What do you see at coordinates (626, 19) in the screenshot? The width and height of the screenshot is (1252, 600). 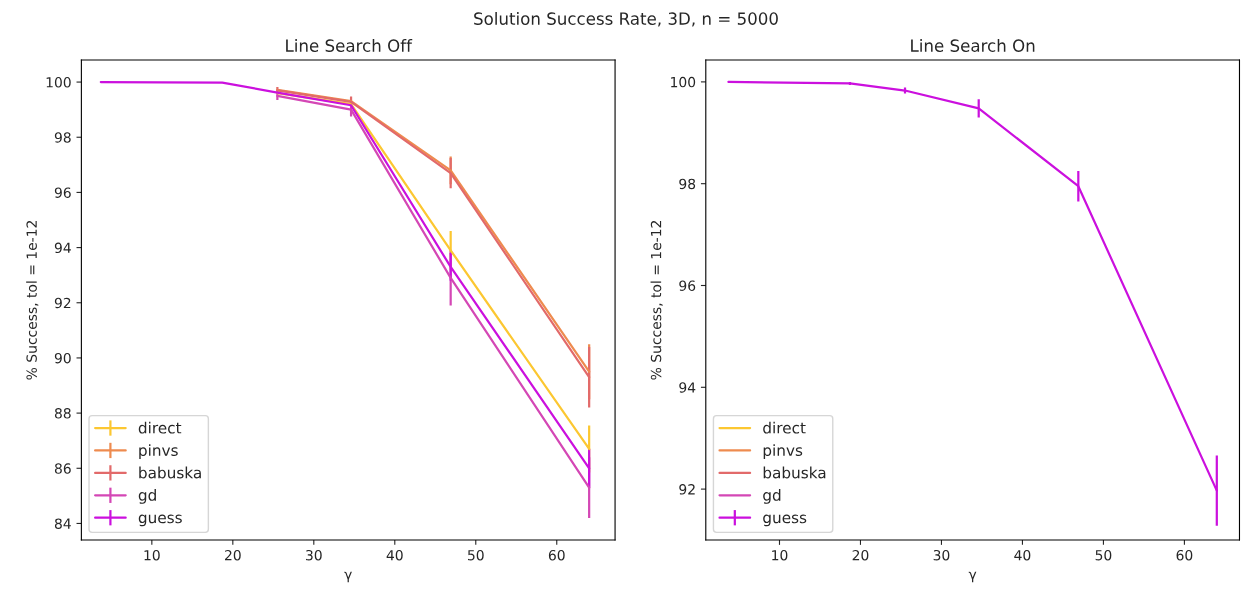 I see `text: Solution Success Rate, 3D, n = 5000` at bounding box center [626, 19].